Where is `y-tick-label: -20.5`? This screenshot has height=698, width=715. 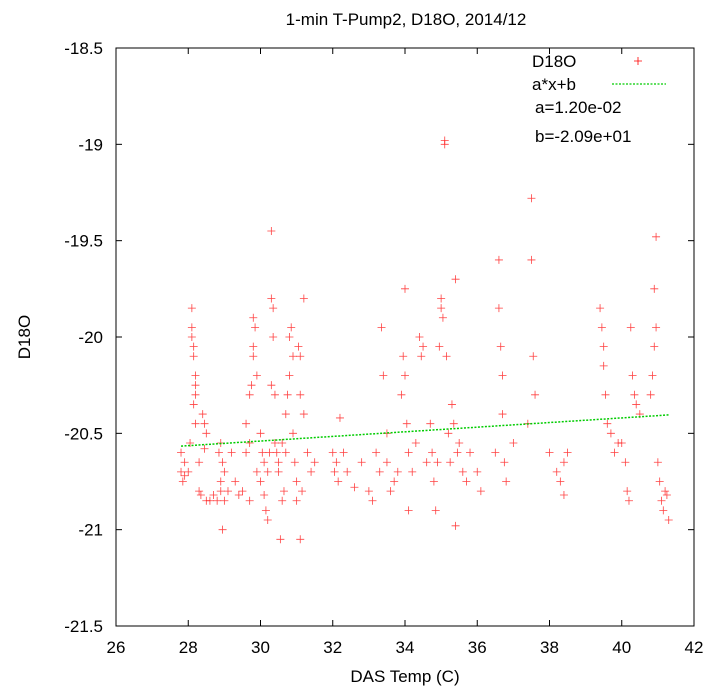 y-tick-label: -20.5 is located at coordinates (83, 433).